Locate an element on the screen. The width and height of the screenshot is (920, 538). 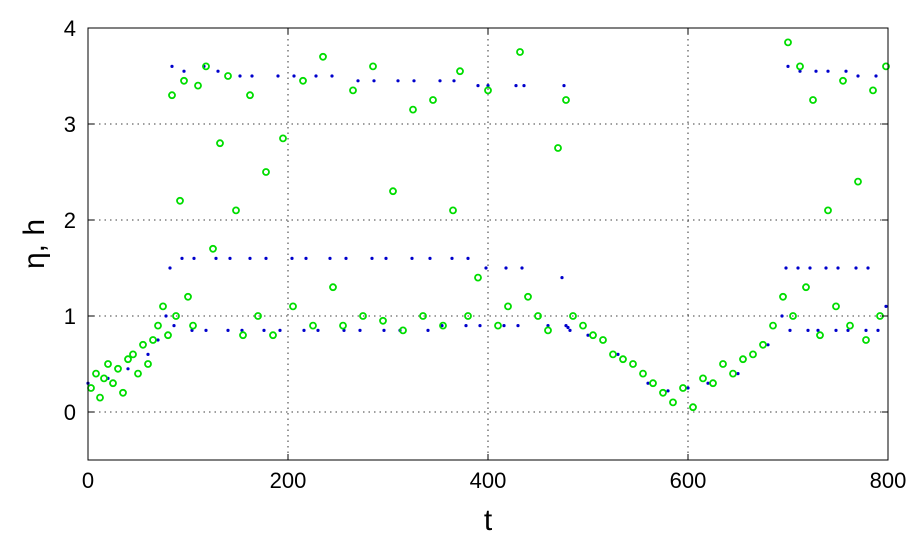
x-tick-label: 0 is located at coordinates (88, 480).